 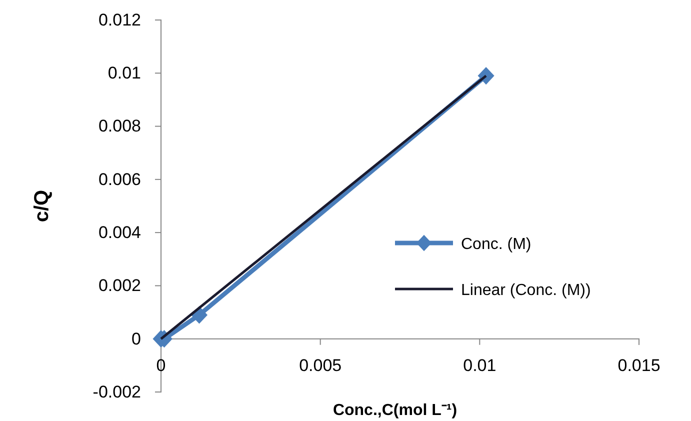 What do you see at coordinates (320, 365) in the screenshot?
I see `x-tick-label: 0.005` at bounding box center [320, 365].